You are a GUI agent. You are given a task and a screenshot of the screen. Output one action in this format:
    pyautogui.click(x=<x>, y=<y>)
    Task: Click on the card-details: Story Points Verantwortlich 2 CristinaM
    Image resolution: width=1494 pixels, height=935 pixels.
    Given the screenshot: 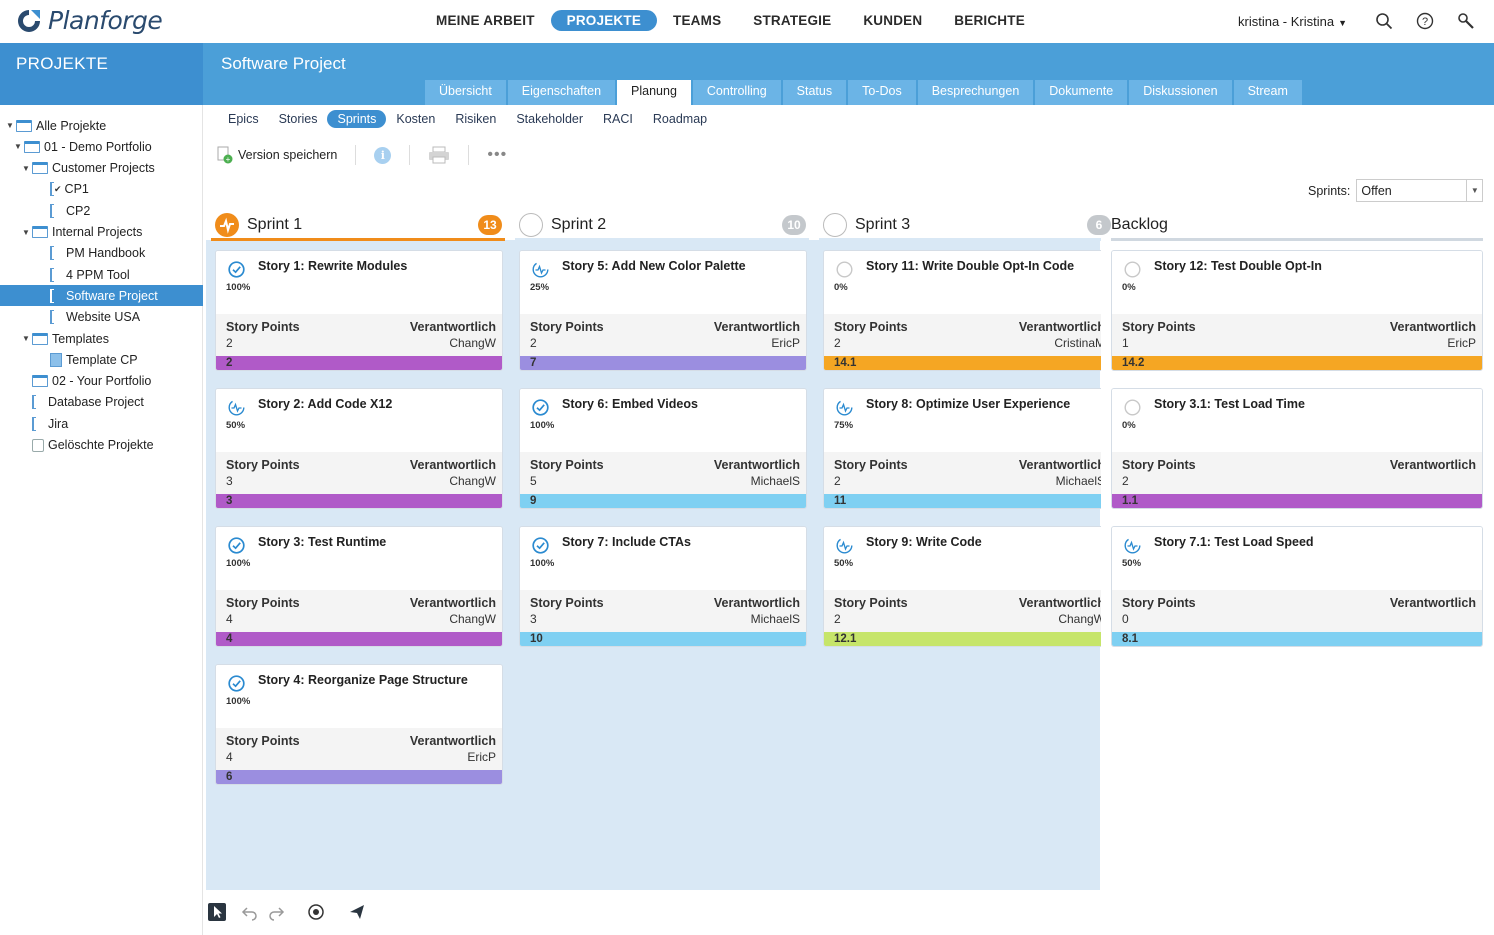 What is the action you would take?
    pyautogui.click(x=962, y=335)
    